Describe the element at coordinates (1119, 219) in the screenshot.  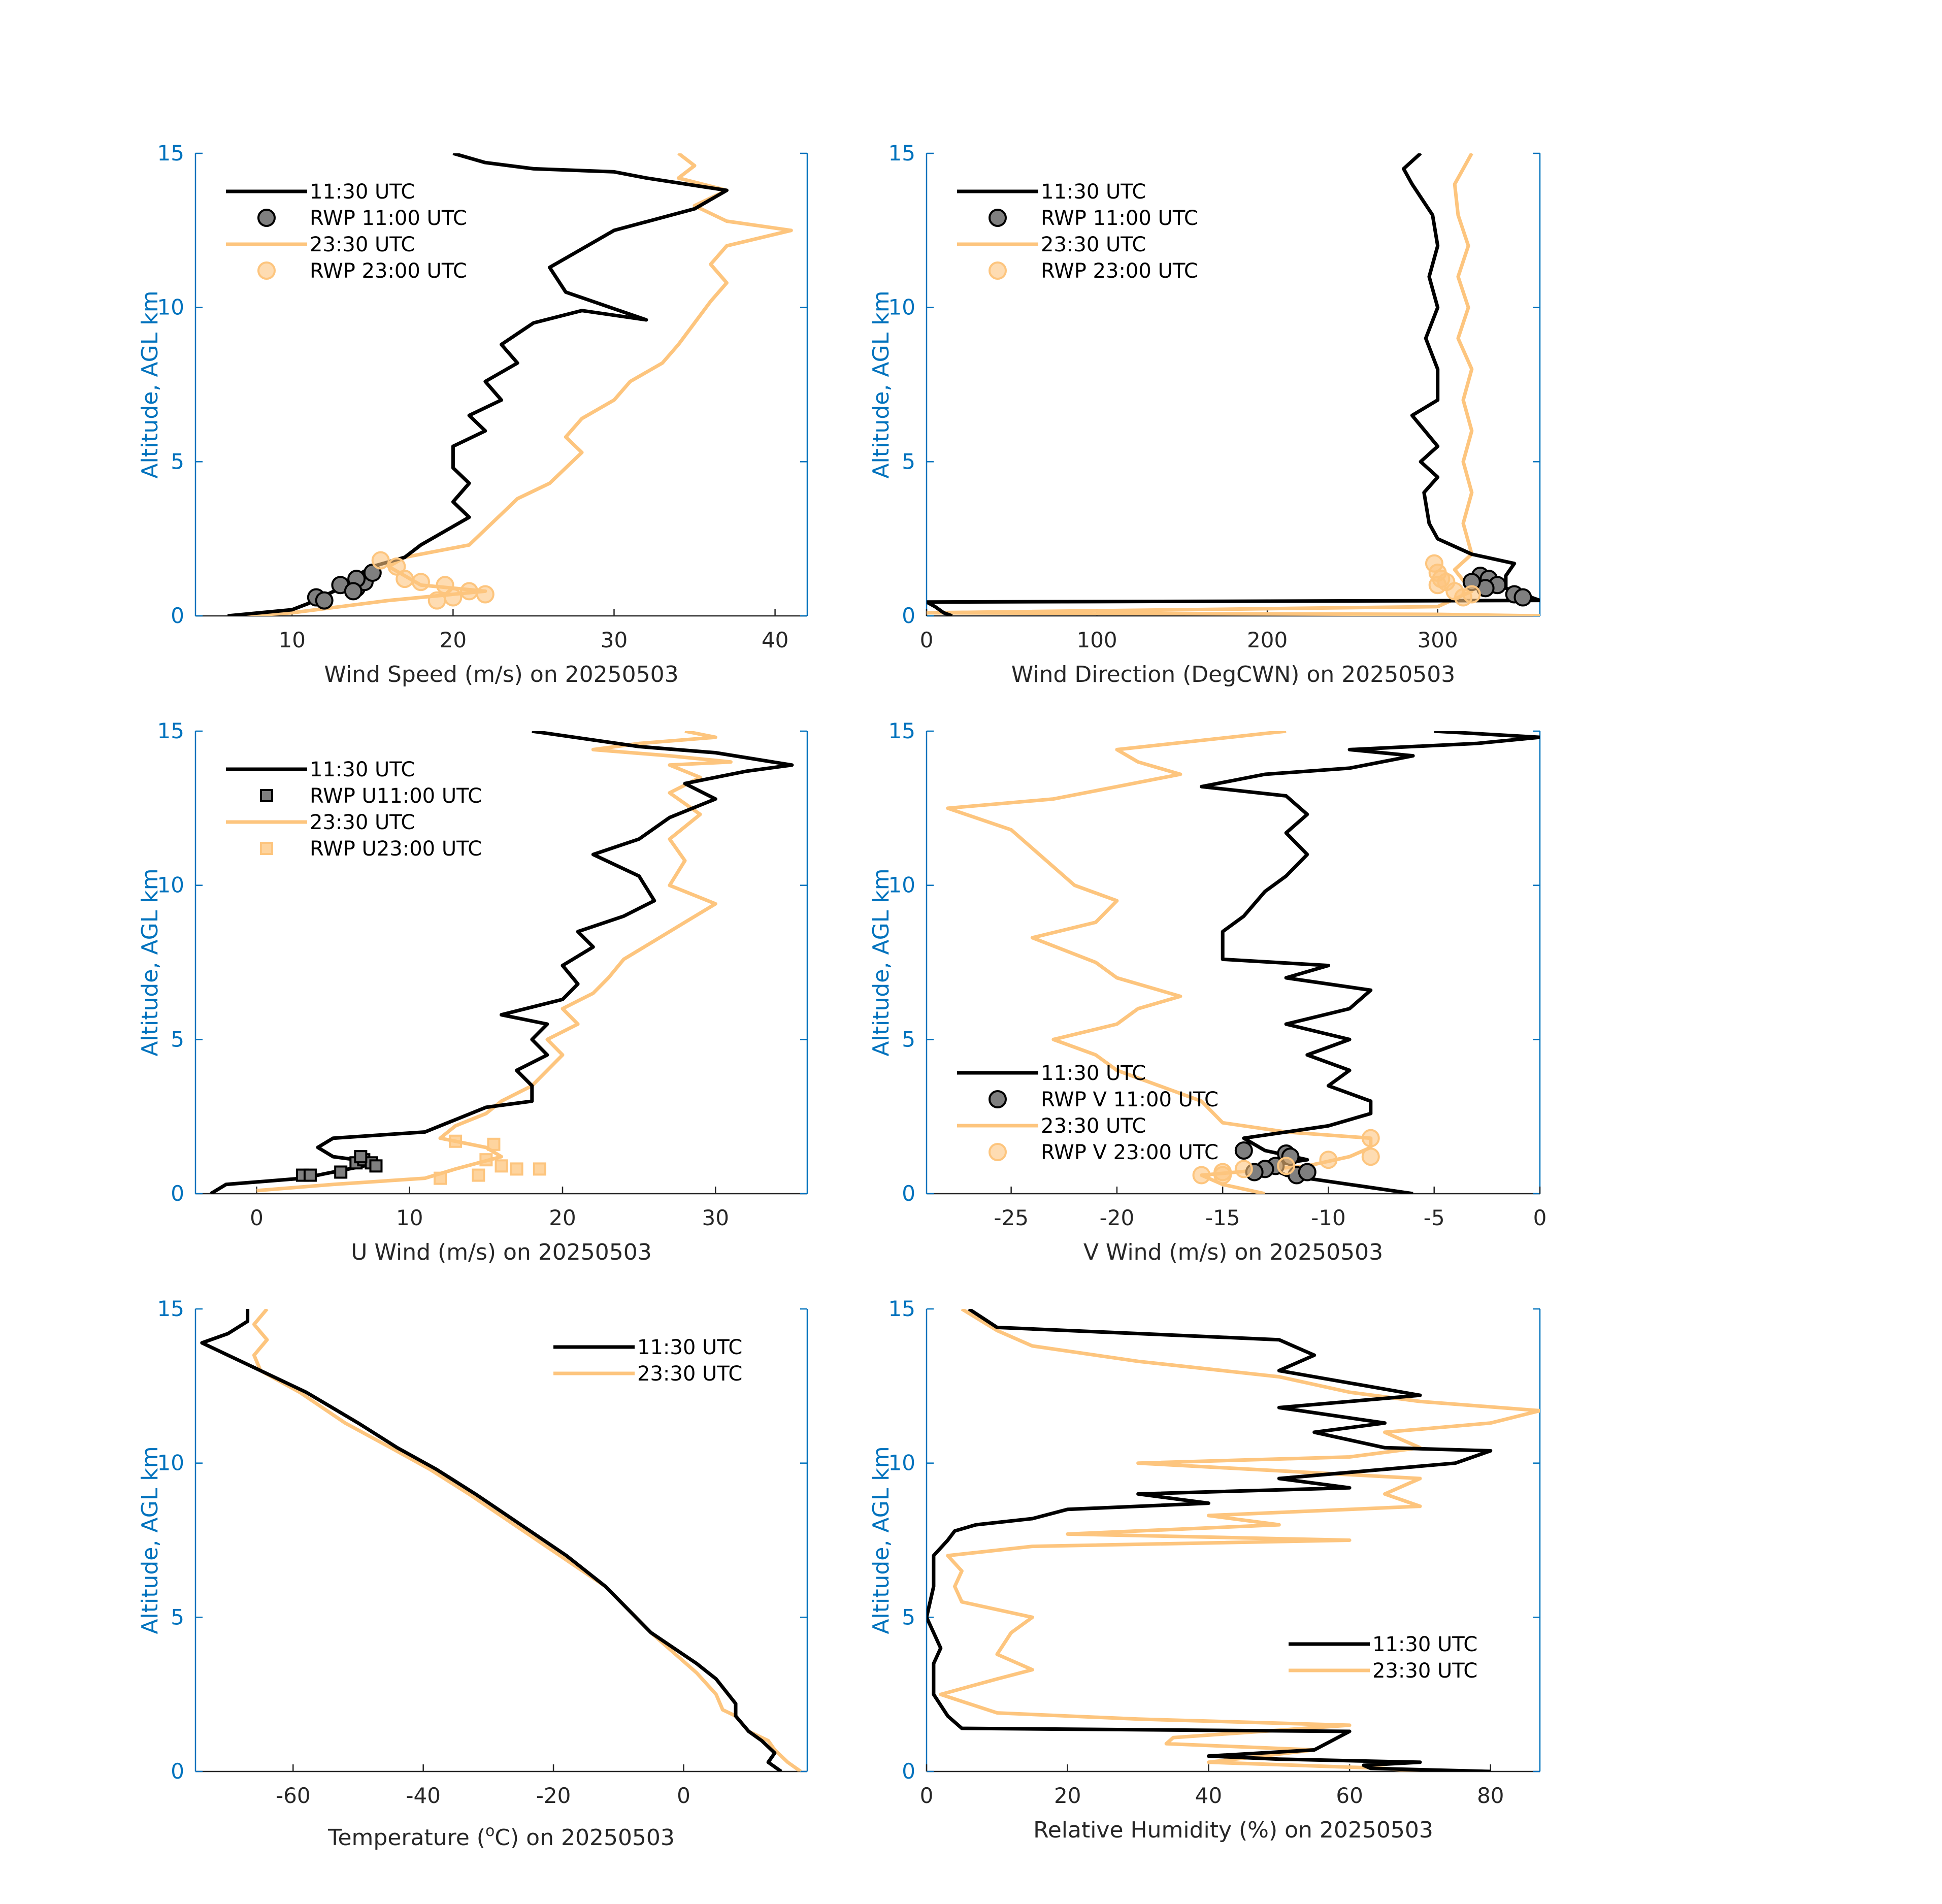
I see `legend-label: RWP 11:00 UTC` at that location.